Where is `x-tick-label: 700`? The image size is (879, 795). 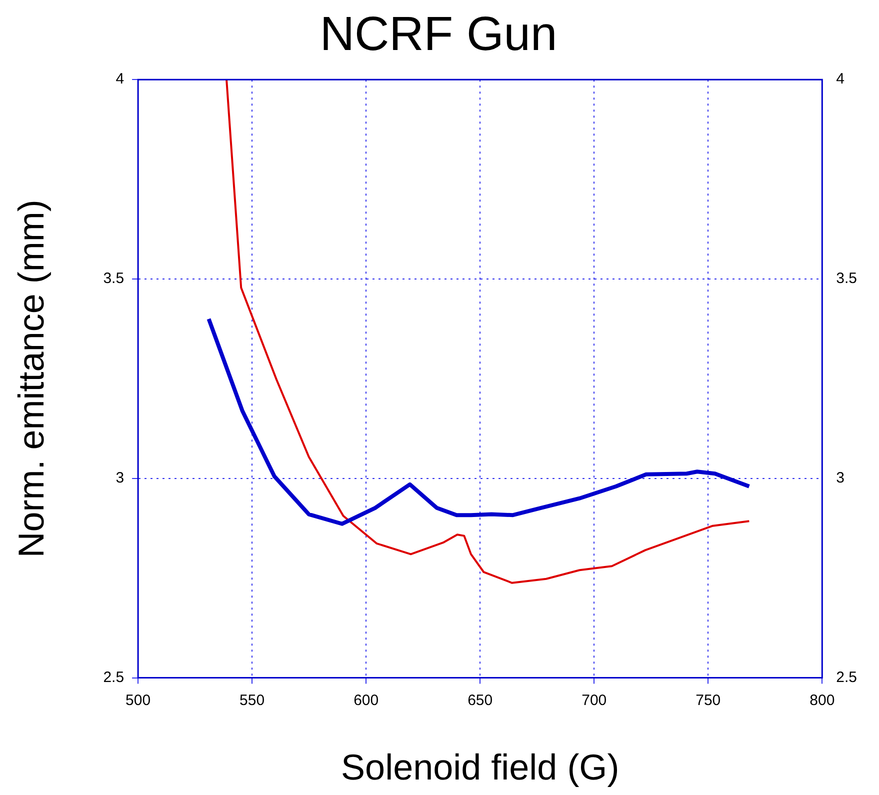
x-tick-label: 700 is located at coordinates (594, 700).